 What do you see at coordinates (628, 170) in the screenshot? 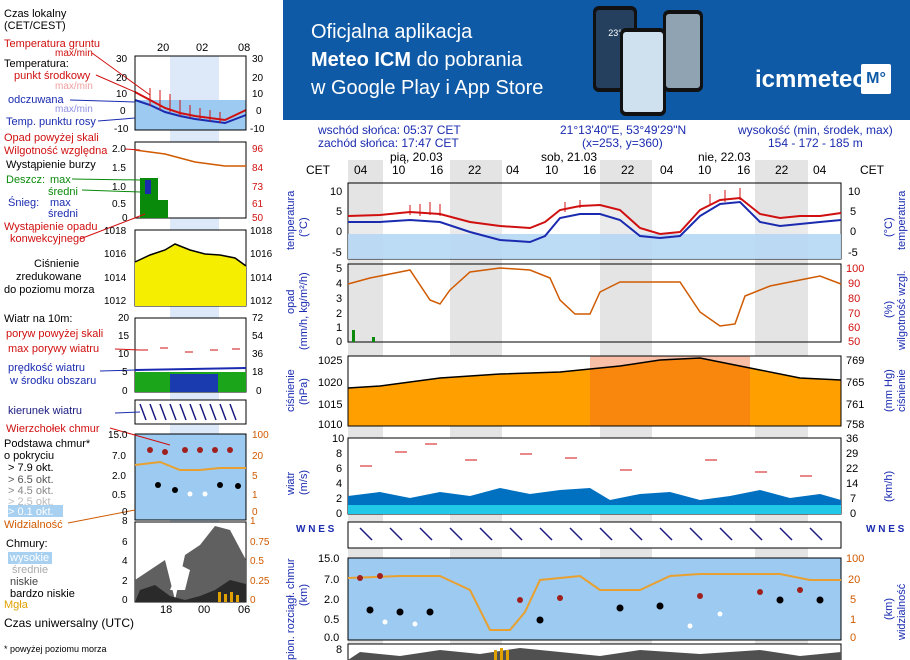
I see `hour-7: 22` at bounding box center [628, 170].